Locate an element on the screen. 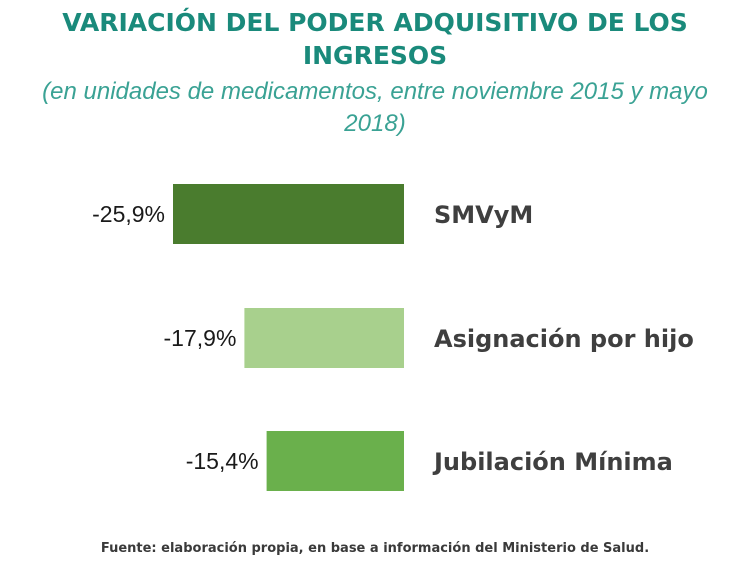 This screenshot has width=750, height=587. bar-smvym is located at coordinates (288, 214).